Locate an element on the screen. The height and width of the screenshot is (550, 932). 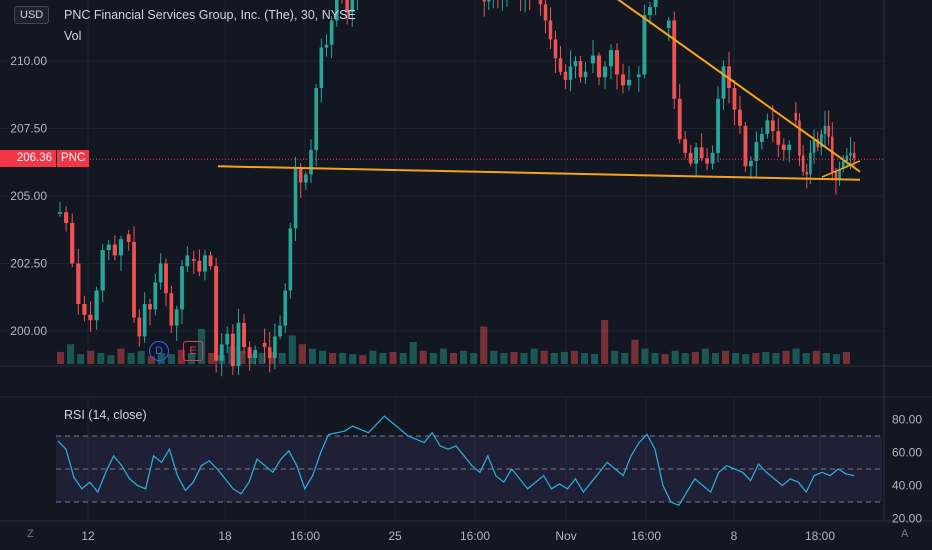
time-tick-label: 12 is located at coordinates (88, 536).